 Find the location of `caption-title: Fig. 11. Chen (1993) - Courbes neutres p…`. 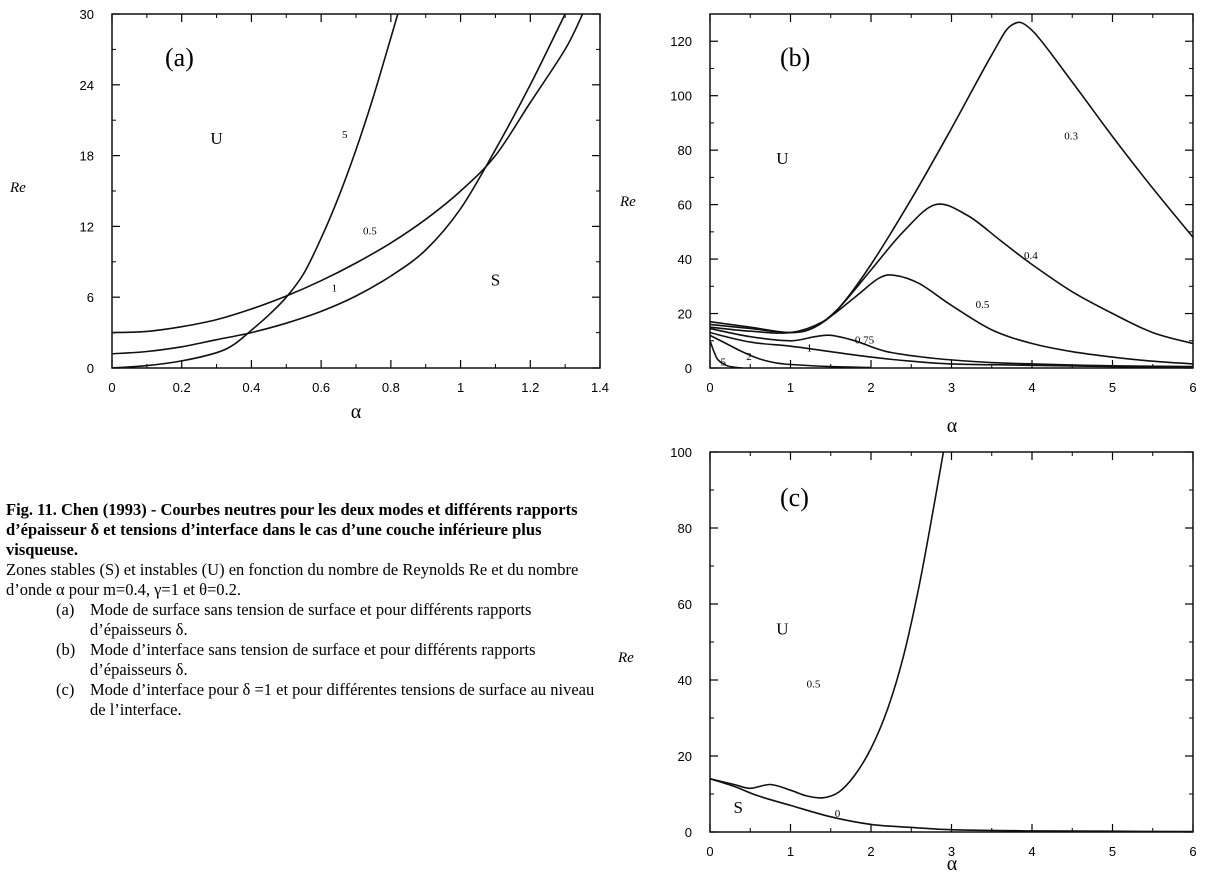

caption-title: Fig. 11. Chen (1993) - Courbes neutres p… is located at coordinates (292, 529).